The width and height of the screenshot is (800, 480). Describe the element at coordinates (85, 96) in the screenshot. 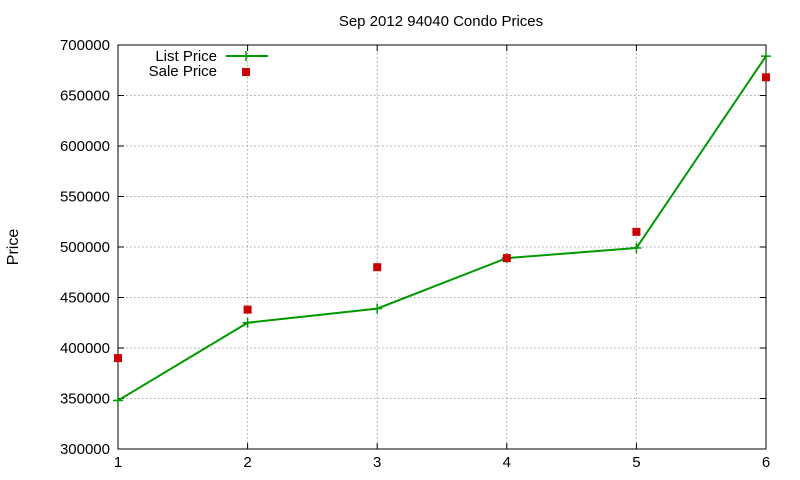

I see `y-tick-label: 650000` at that location.